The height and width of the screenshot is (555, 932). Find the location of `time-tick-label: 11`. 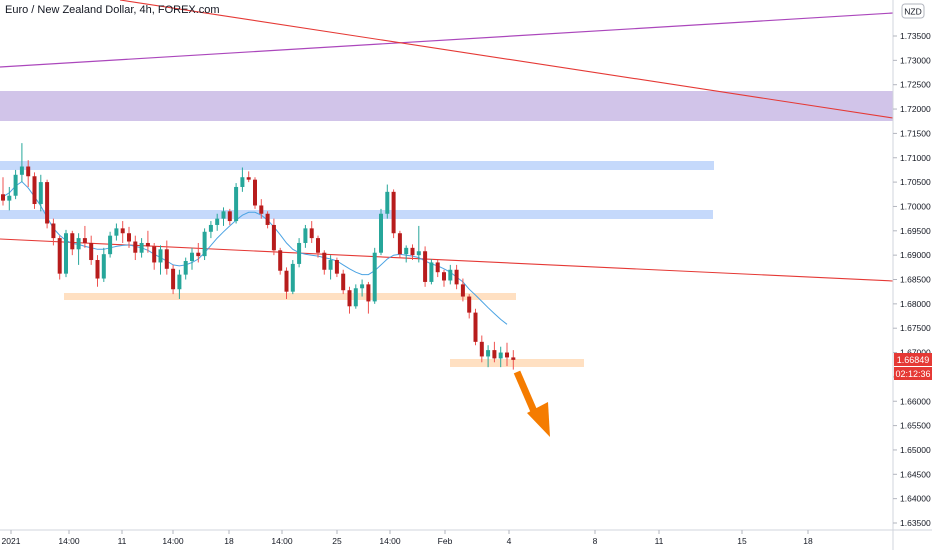

time-tick-label: 11 is located at coordinates (659, 541).